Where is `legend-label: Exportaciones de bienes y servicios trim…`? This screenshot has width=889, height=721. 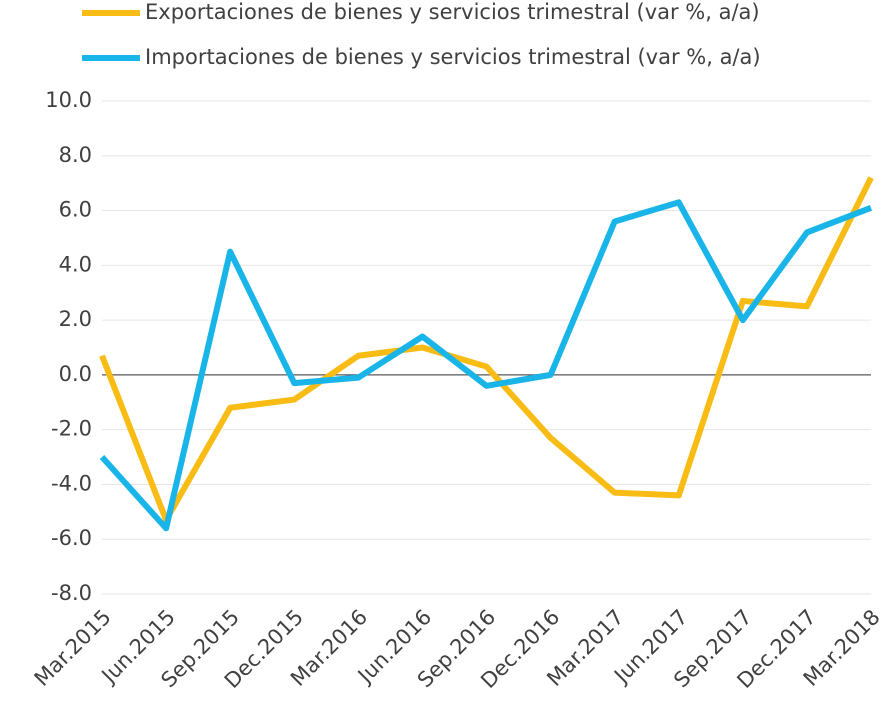 legend-label: Exportaciones de bienes y servicios trim… is located at coordinates (452, 12).